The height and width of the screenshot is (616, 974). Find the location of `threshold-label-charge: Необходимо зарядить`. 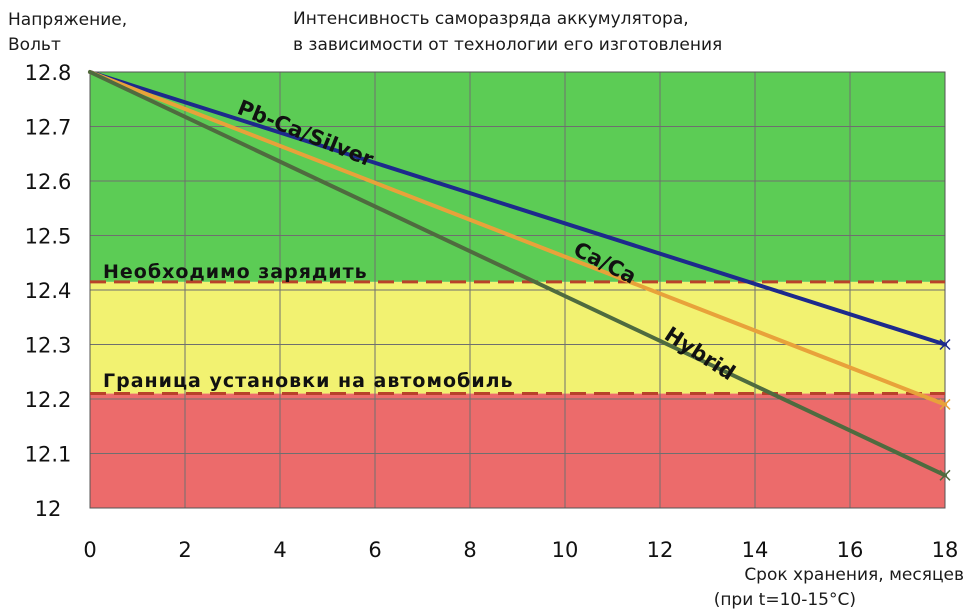

threshold-label-charge: Необходимо зарядить is located at coordinates (235, 272).